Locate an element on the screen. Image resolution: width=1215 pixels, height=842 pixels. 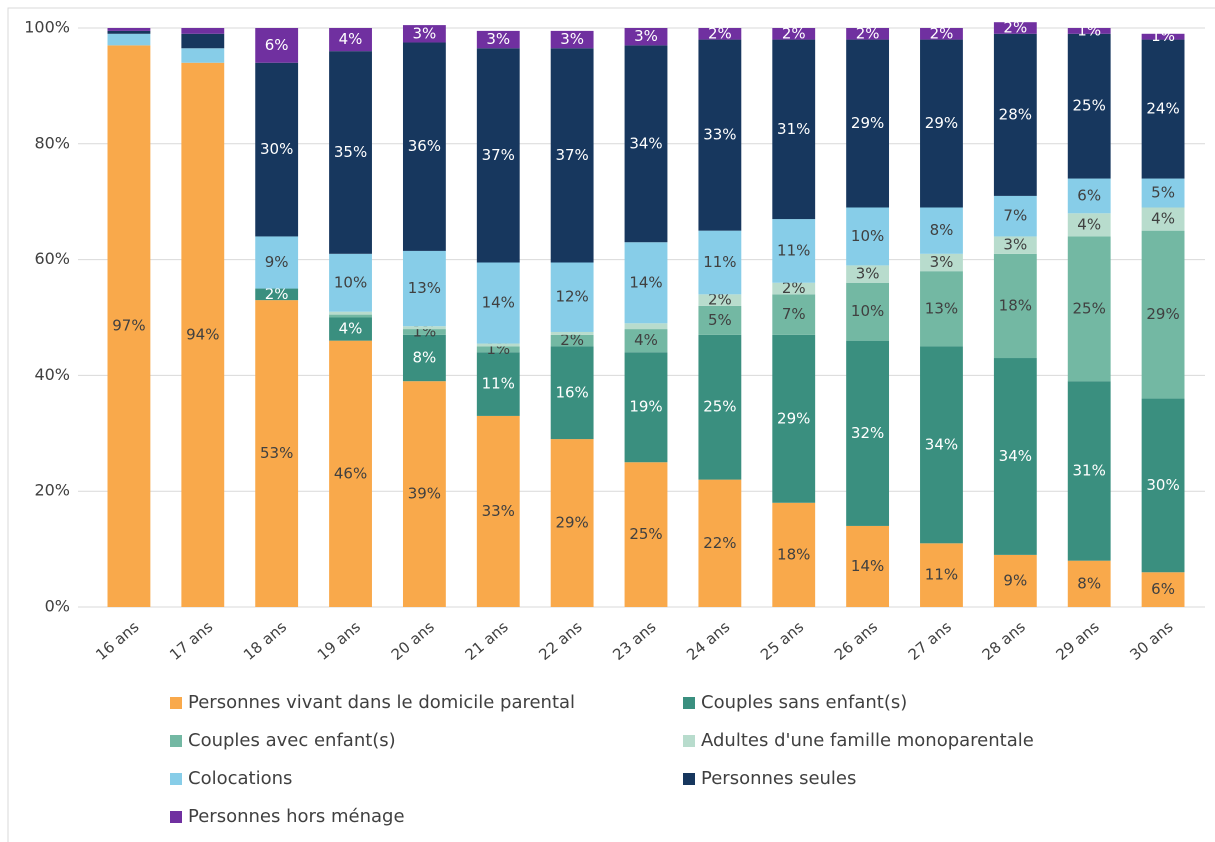
x-tick-label: 18 ans is located at coordinates (265, 641).